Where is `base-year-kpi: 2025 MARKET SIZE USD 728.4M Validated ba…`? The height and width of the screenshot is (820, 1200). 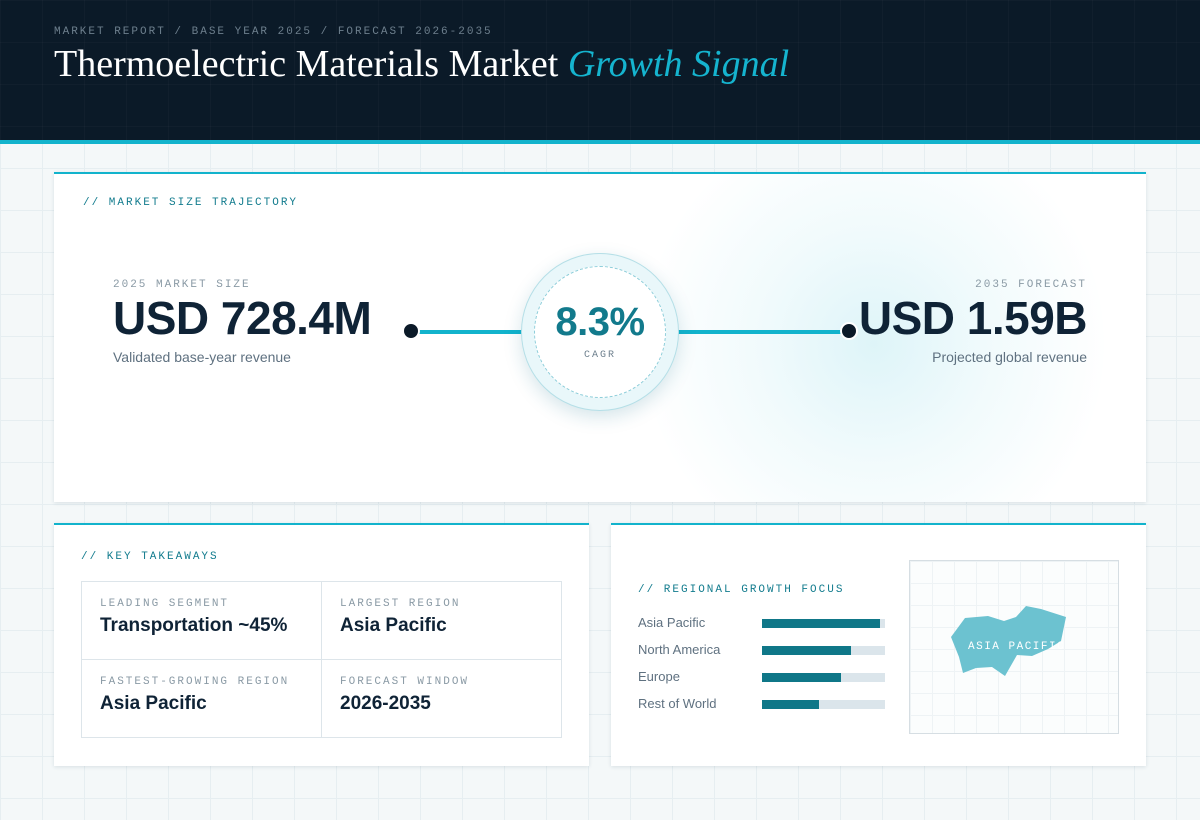 base-year-kpi: 2025 MARKET SIZE USD 728.4M Validated ba… is located at coordinates (242, 322).